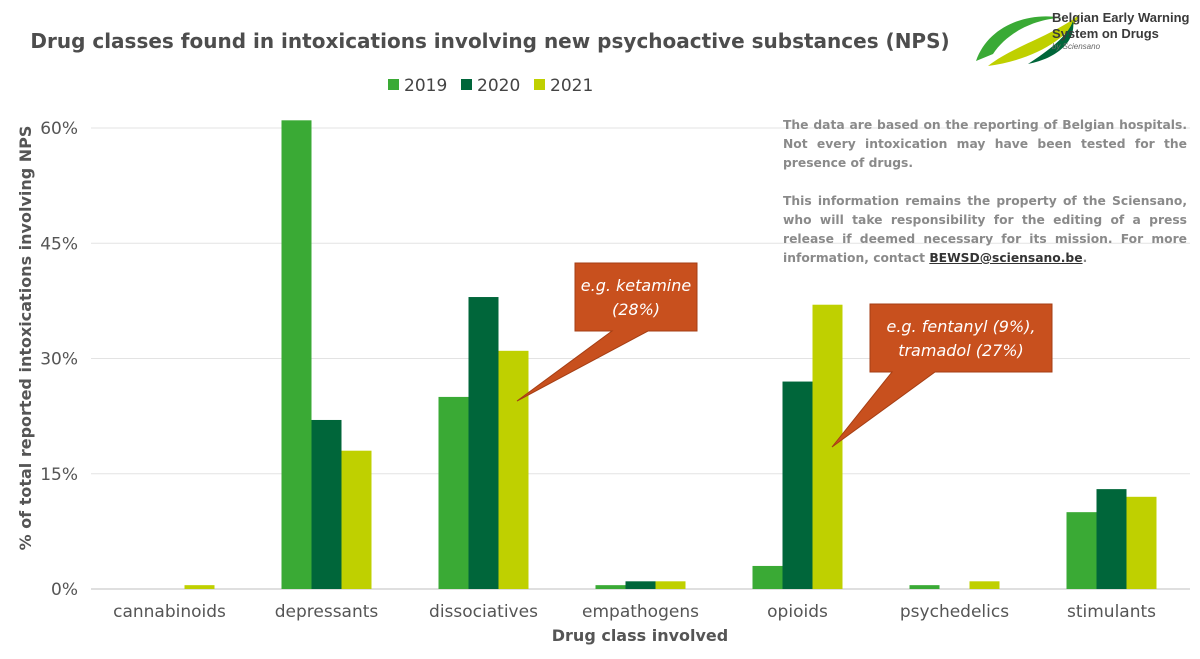  What do you see at coordinates (1111, 539) in the screenshot?
I see `bar-stimulants-2020` at bounding box center [1111, 539].